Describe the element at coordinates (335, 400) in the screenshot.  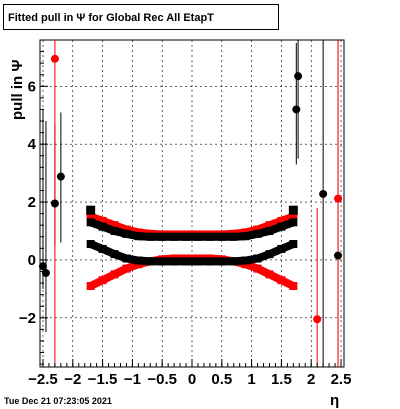
I see `x-axis-label: η` at that location.